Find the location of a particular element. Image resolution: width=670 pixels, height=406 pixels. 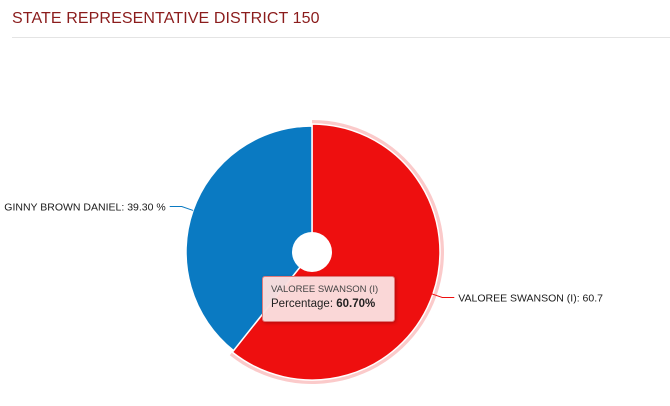

pie-label-connector-ginny-brown-daniel is located at coordinates (181, 208).